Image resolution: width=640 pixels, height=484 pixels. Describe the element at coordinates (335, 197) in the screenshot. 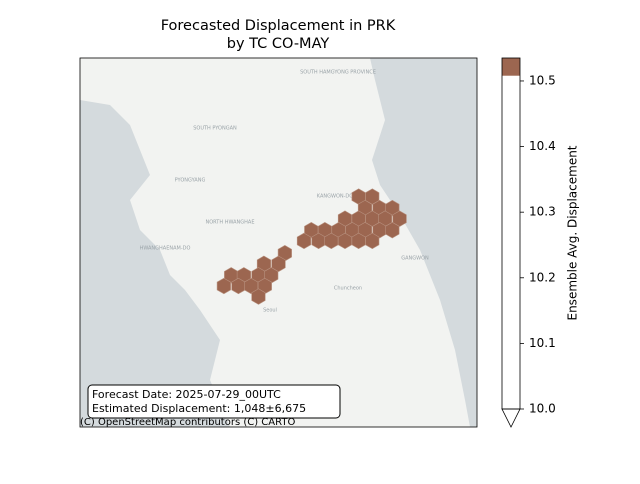

I see `map-label: KANGWON-DO` at that location.